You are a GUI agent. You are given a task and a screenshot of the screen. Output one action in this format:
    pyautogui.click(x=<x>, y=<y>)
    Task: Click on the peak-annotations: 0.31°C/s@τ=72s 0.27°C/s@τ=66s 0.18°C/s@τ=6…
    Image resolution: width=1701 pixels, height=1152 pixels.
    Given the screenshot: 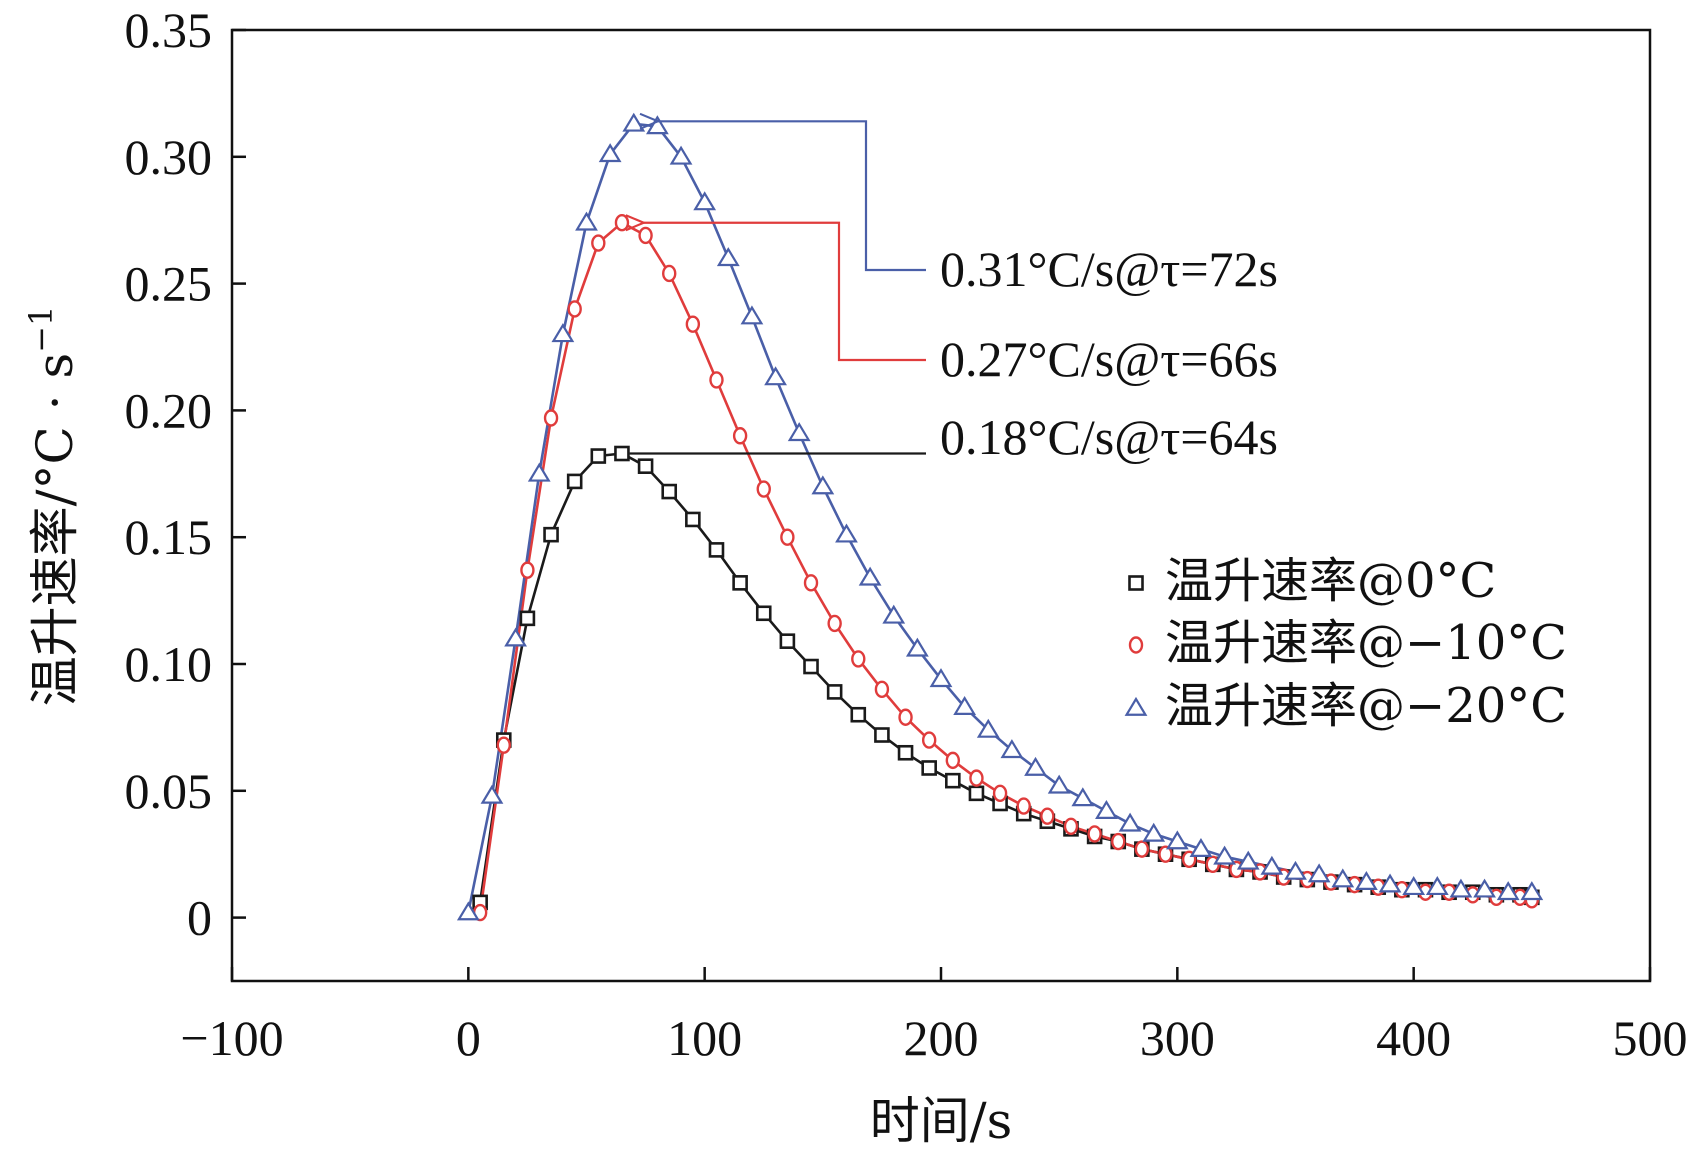 What is the action you would take?
    pyautogui.click(x=951, y=288)
    